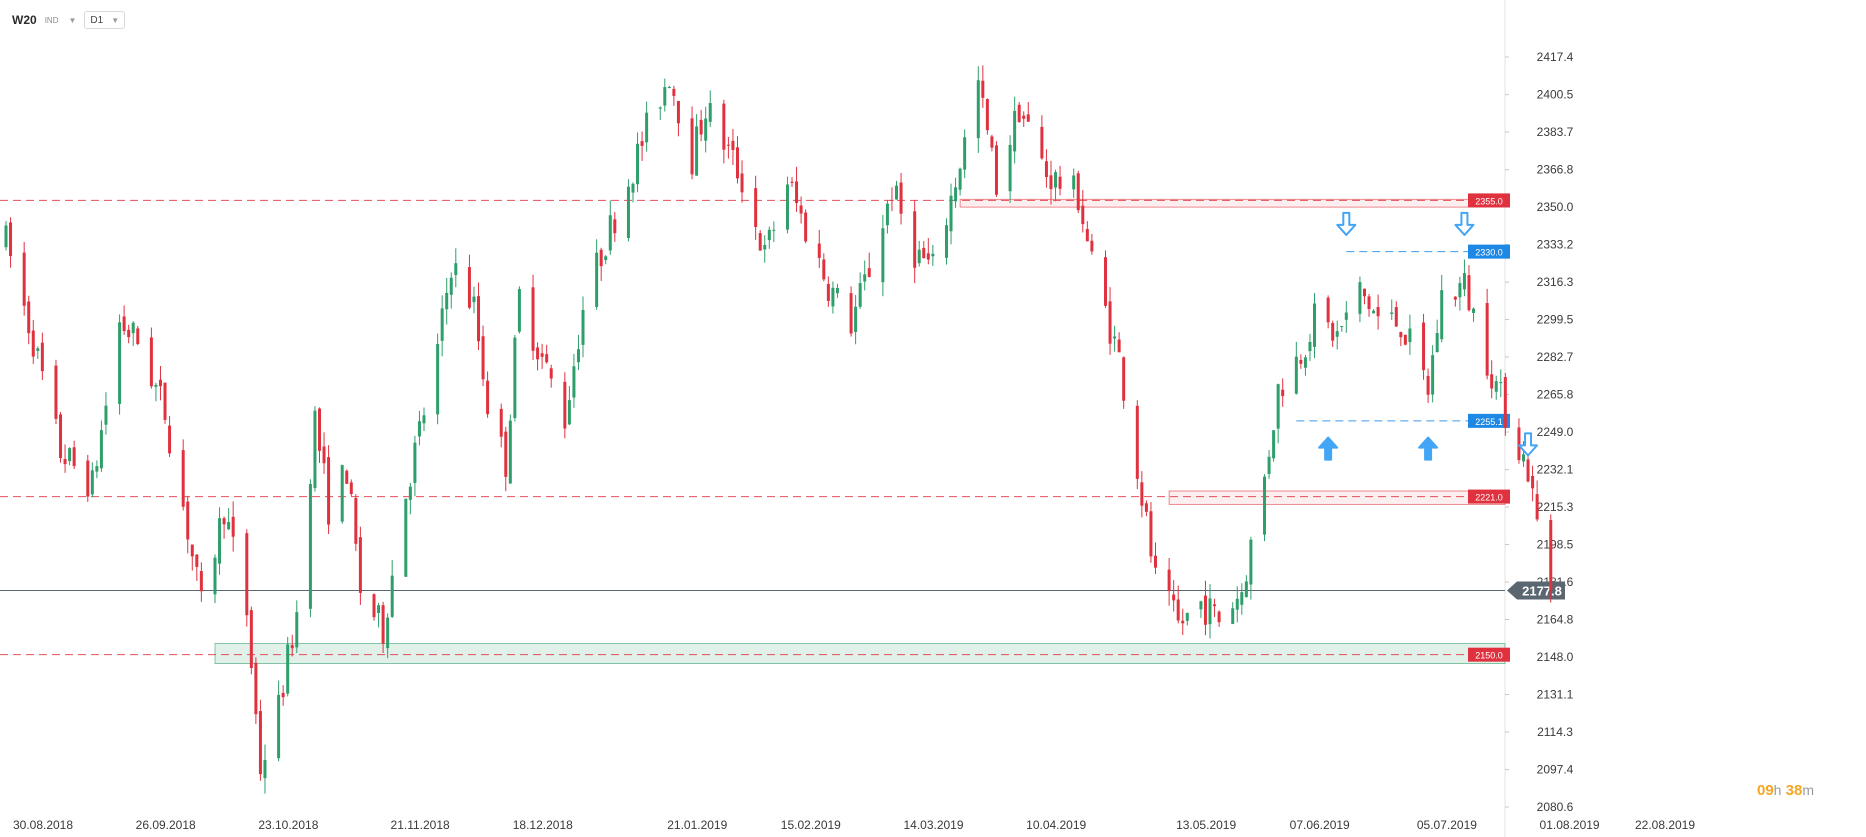  What do you see at coordinates (24, 20) in the screenshot?
I see `symbol-label: W20` at bounding box center [24, 20].